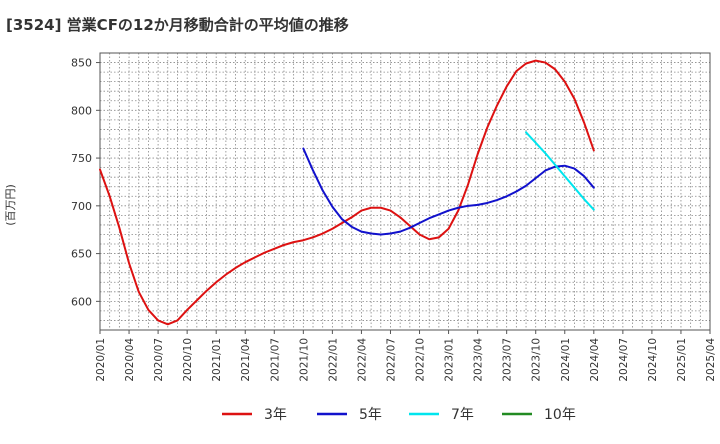 The image size is (720, 444). Describe the element at coordinates (508, 360) in the screenshot. I see `x-tick-label: 2023/07` at that location.